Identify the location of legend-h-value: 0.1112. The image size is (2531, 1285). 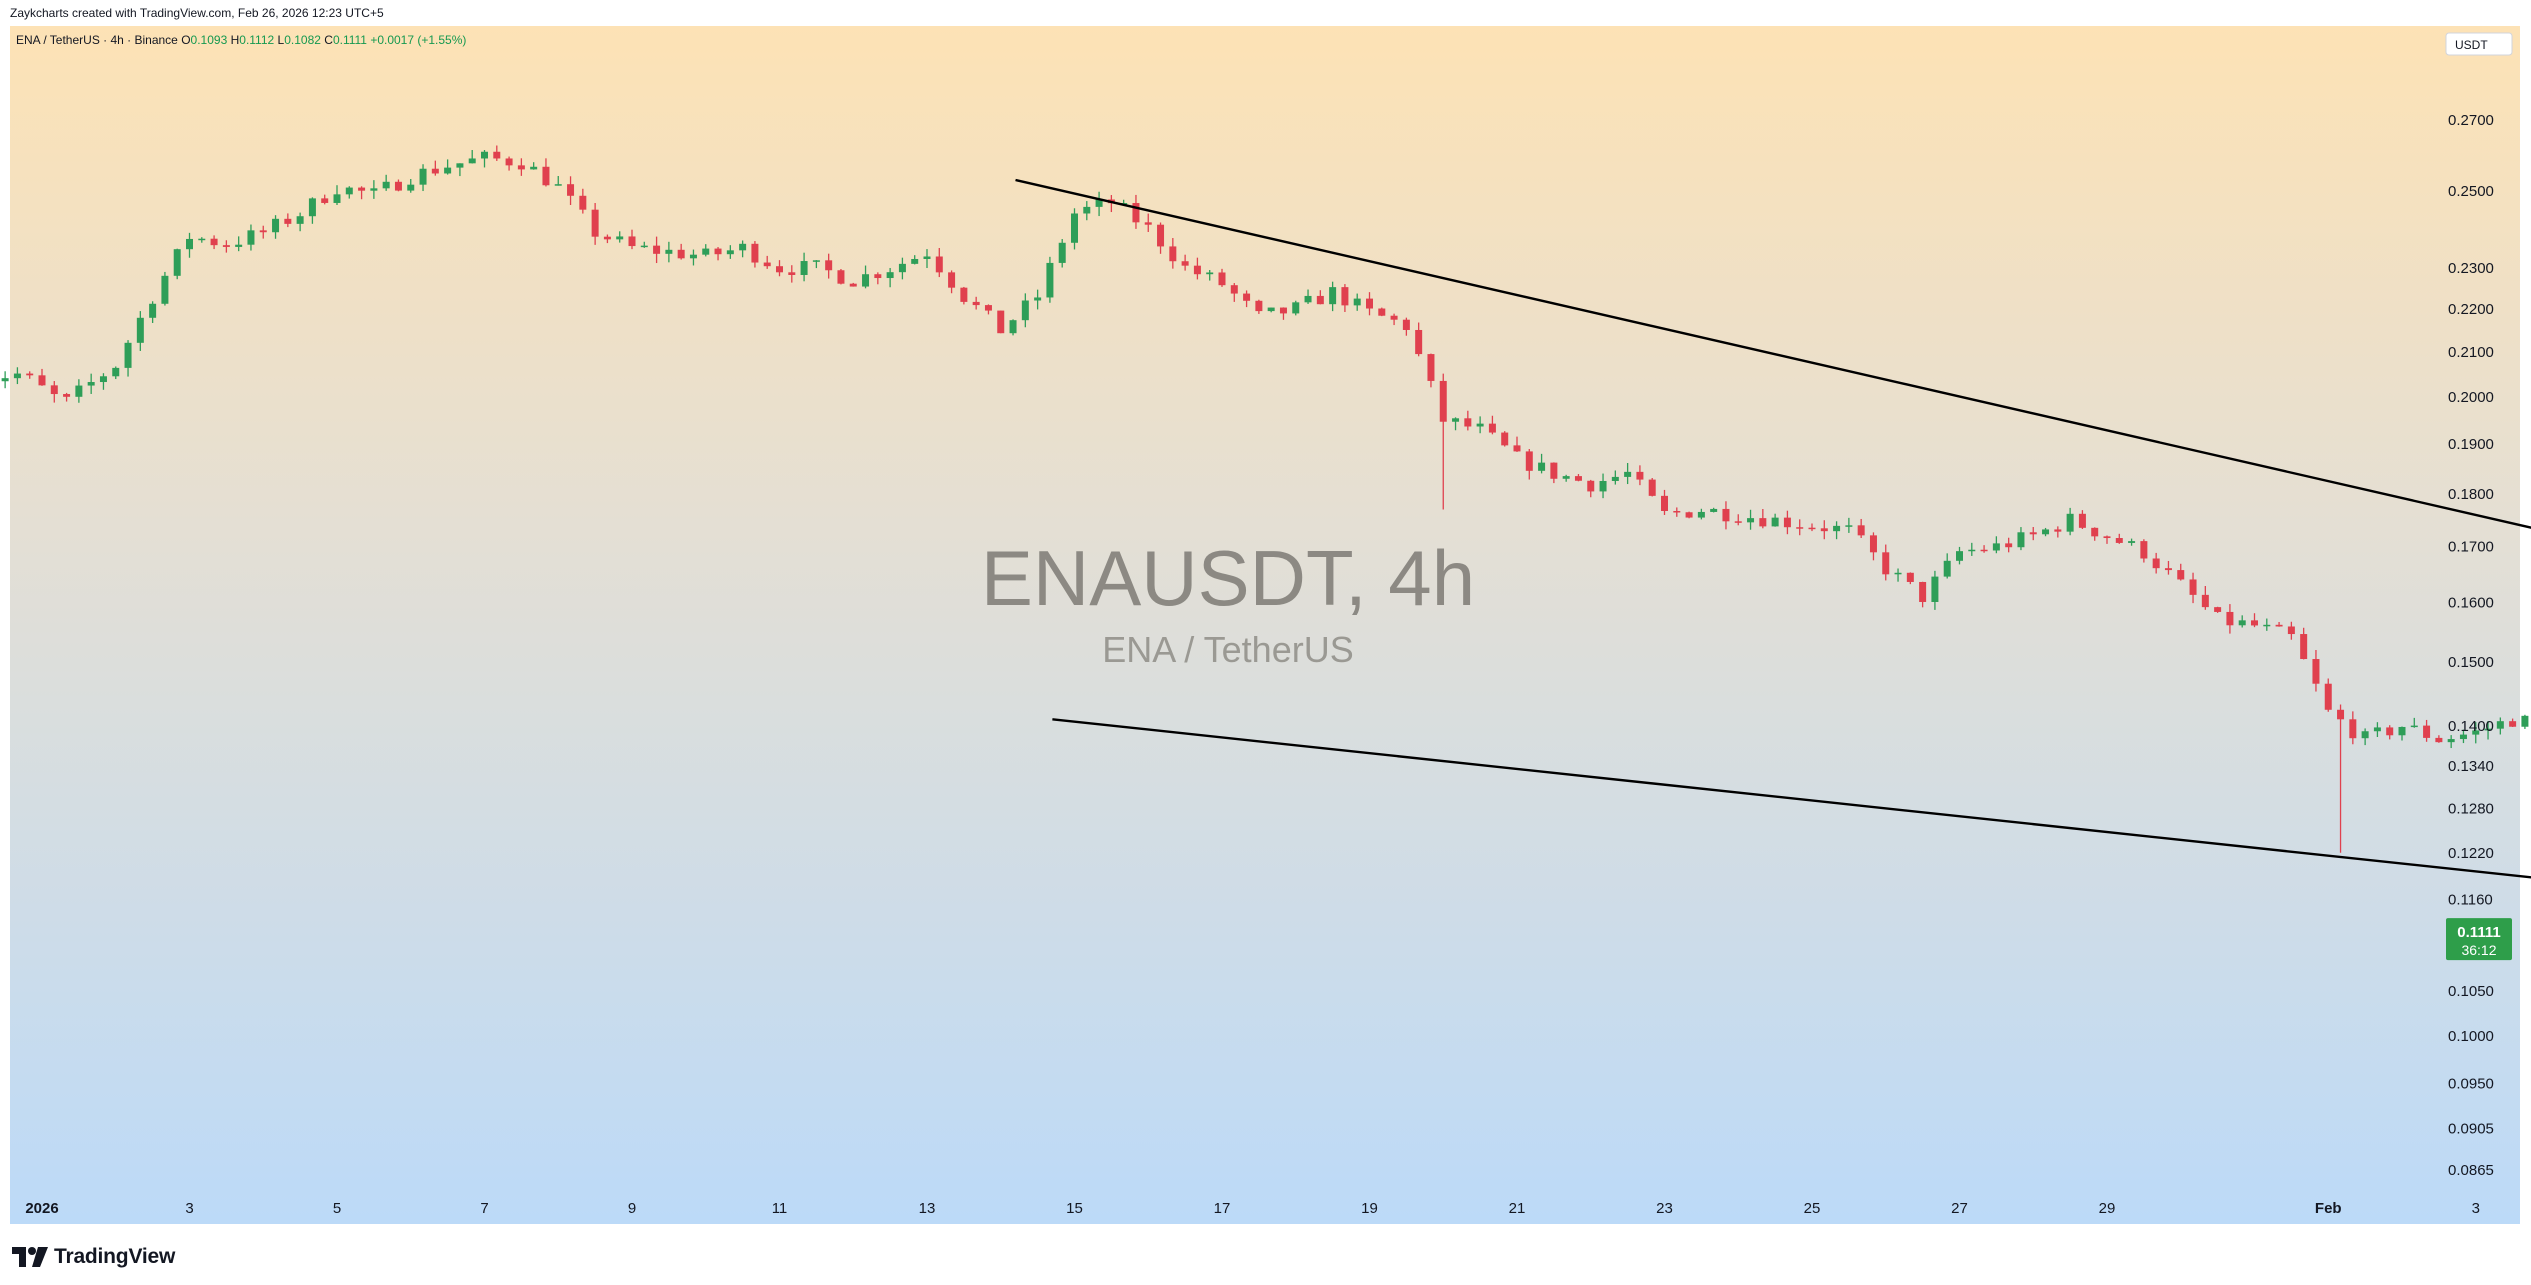
(258, 40).